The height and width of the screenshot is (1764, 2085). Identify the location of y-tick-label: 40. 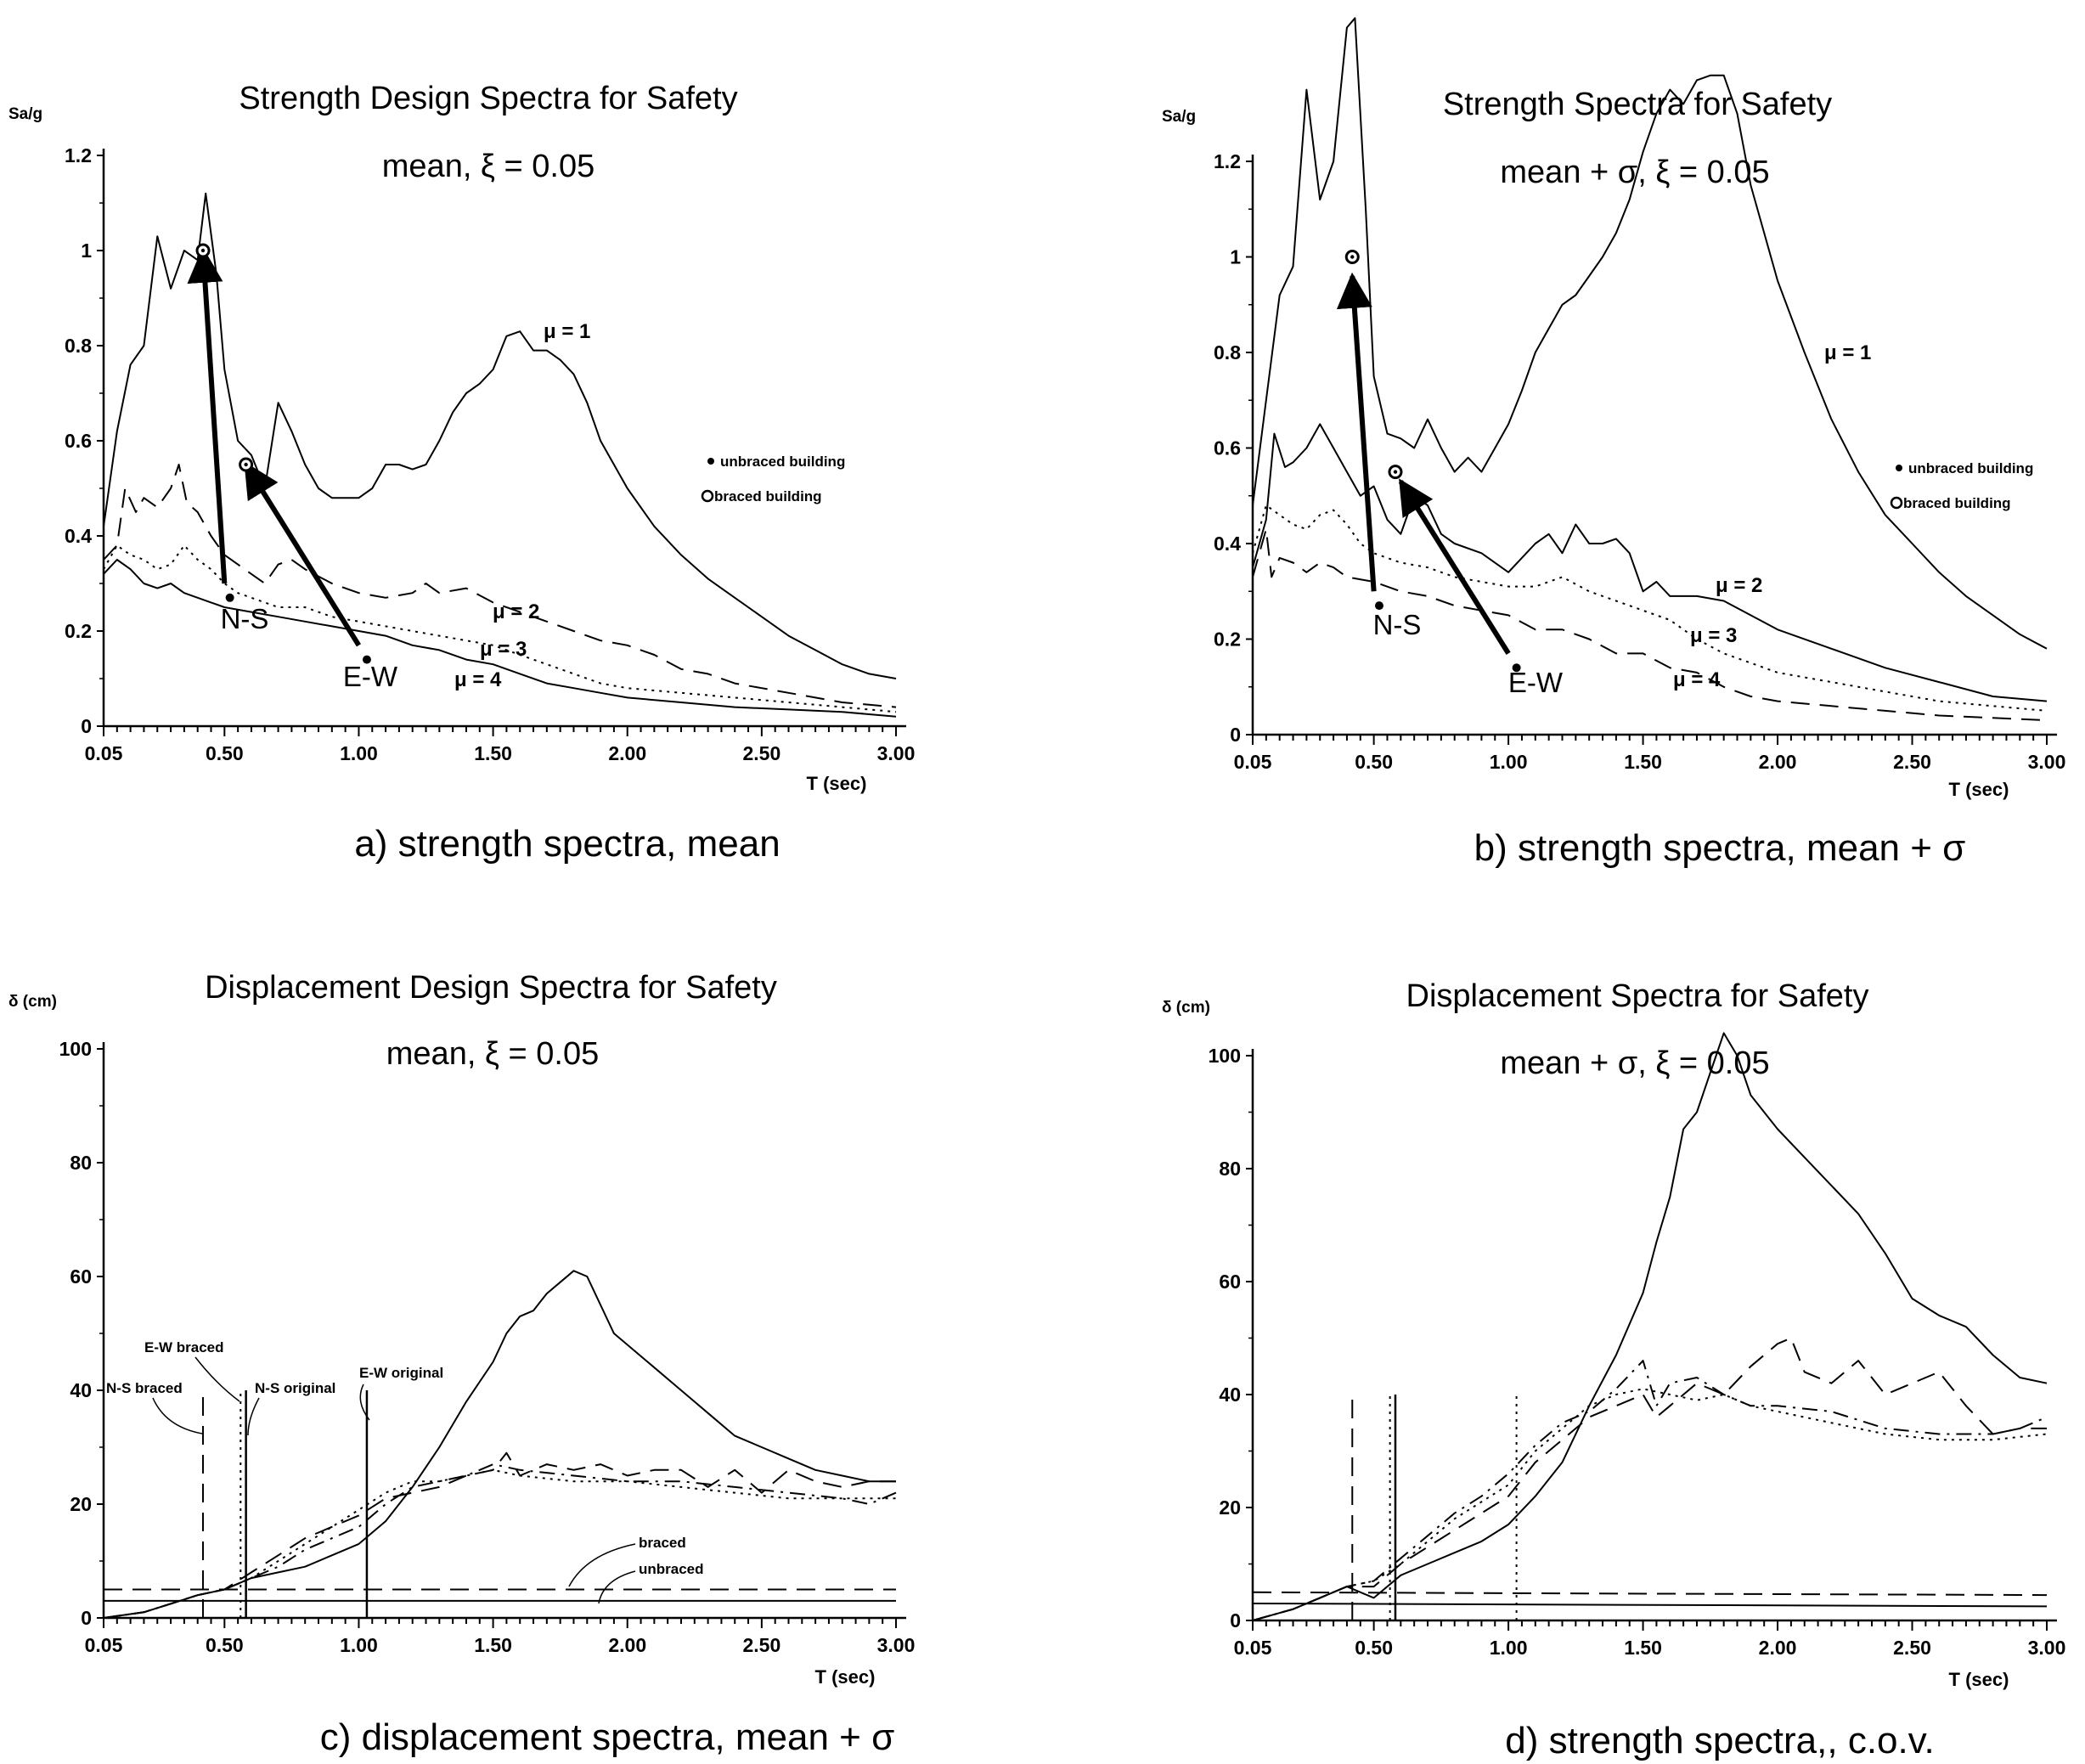
(1230, 1395).